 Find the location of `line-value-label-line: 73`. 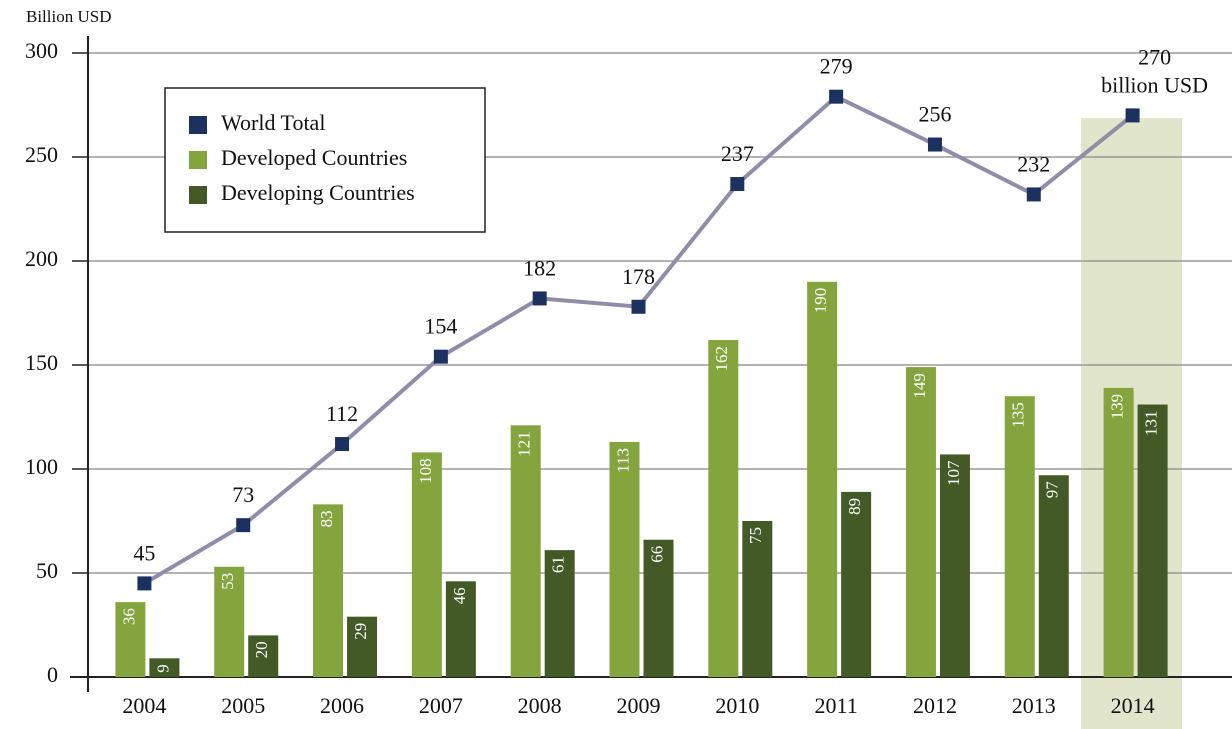

line-value-label-line: 73 is located at coordinates (243, 494).